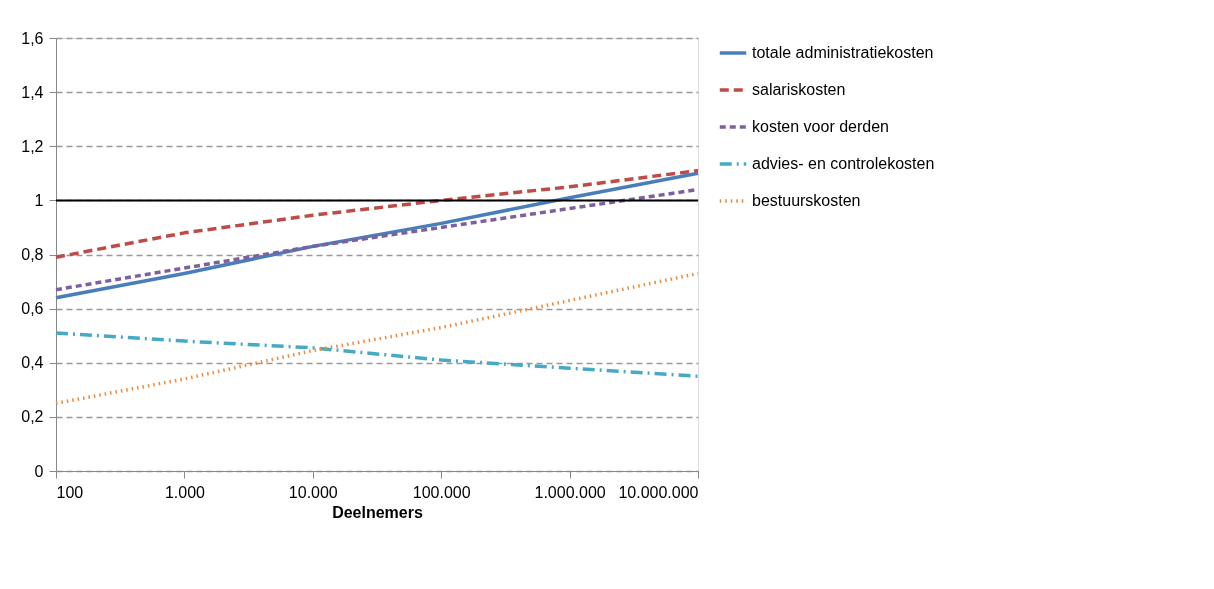  Describe the element at coordinates (313, 492) in the screenshot. I see `x-tick-label: 10.000` at that location.